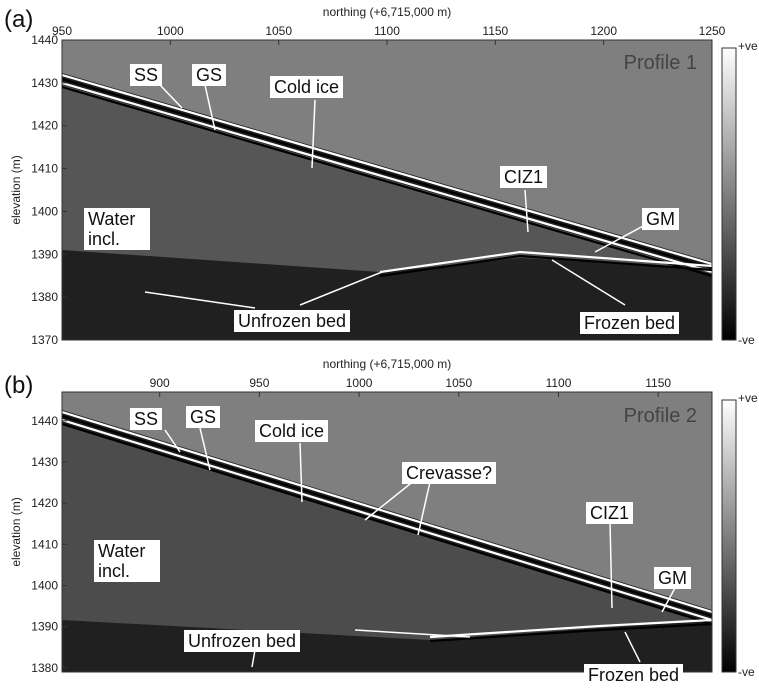 This screenshot has height=692, width=759. What do you see at coordinates (603, 31) in the screenshot?
I see `x-tick-label: 1200` at bounding box center [603, 31].